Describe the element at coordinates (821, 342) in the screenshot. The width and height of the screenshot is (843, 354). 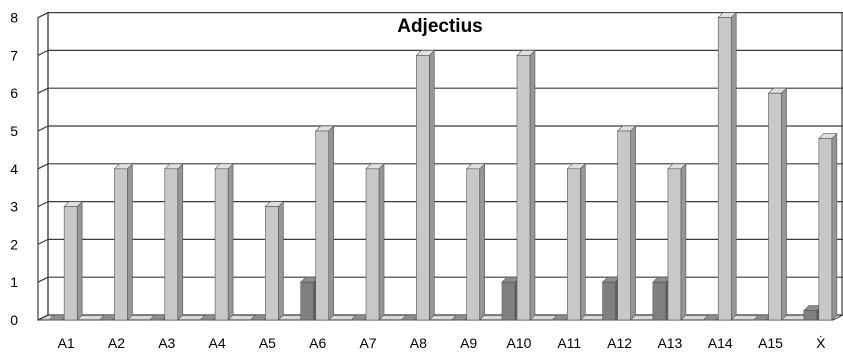
I see `x-tick-label: Ẋ` at that location.